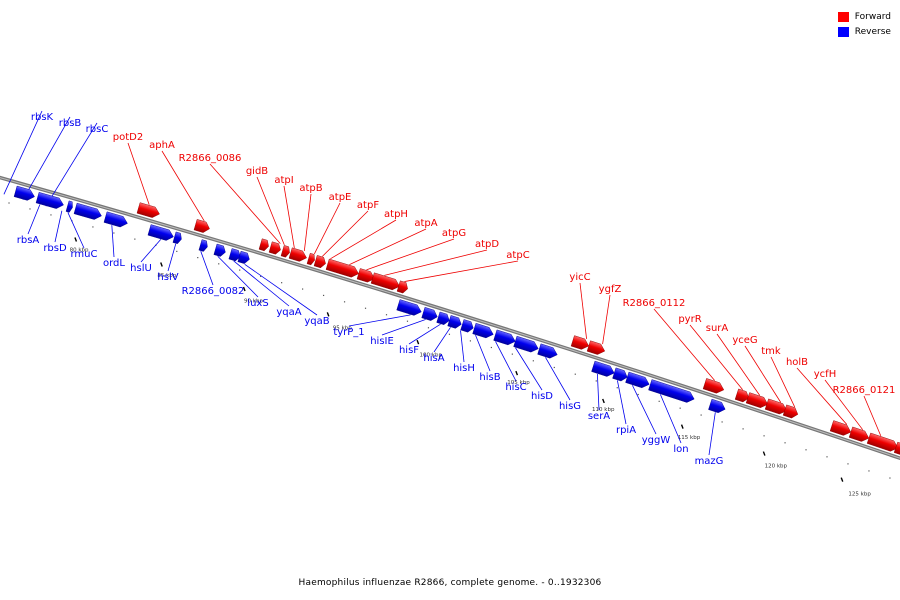 The width and height of the screenshot is (900, 600). I want to click on reverse-gene-label: hslU, so click(141, 268).